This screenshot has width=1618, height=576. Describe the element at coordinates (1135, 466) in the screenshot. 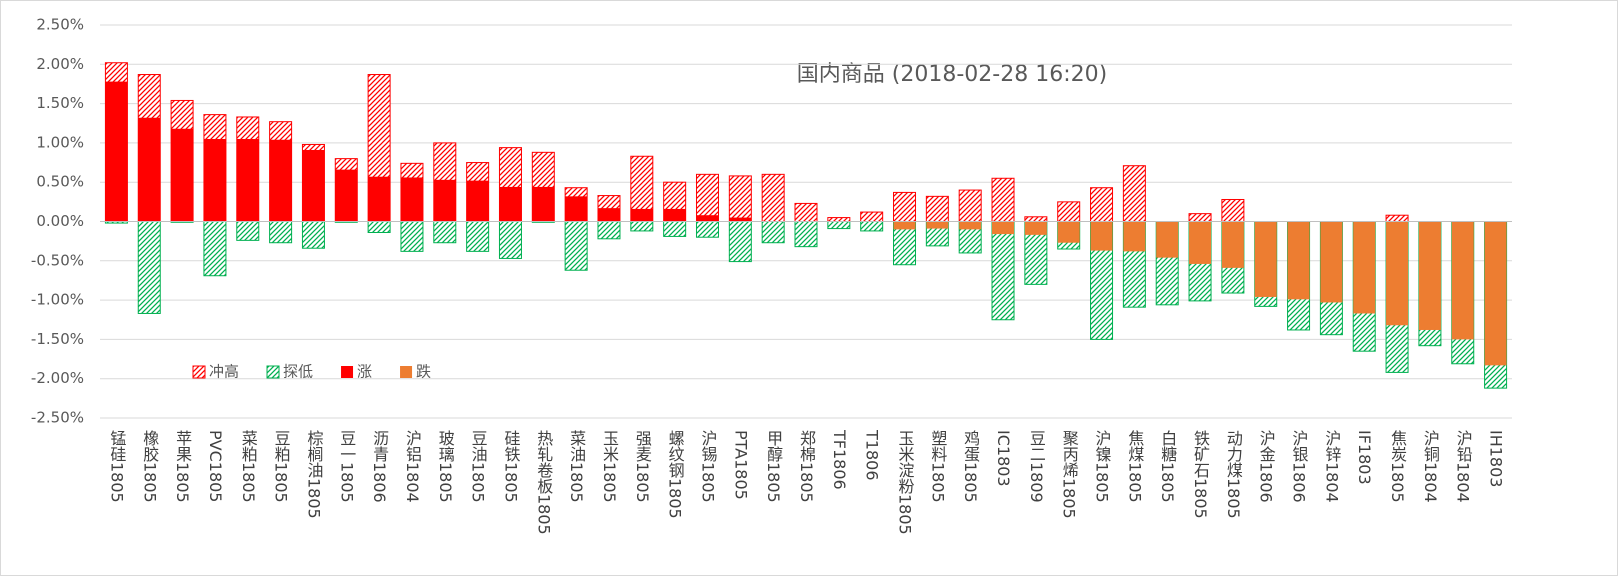

I see `x-tick-label: 焦煤1805` at that location.